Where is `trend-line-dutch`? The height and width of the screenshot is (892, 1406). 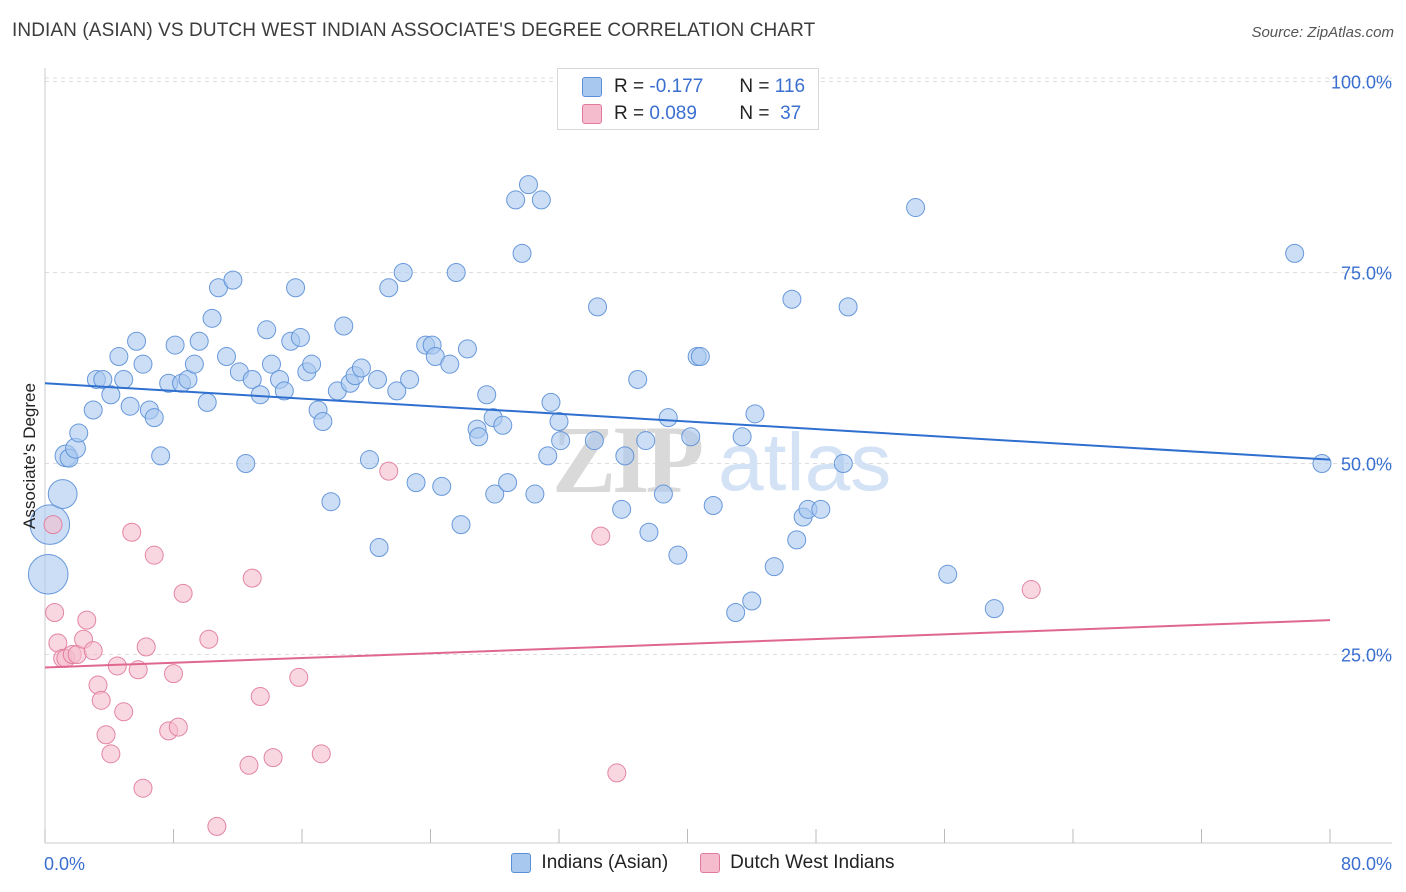
trend-line-dutch is located at coordinates (687, 644).